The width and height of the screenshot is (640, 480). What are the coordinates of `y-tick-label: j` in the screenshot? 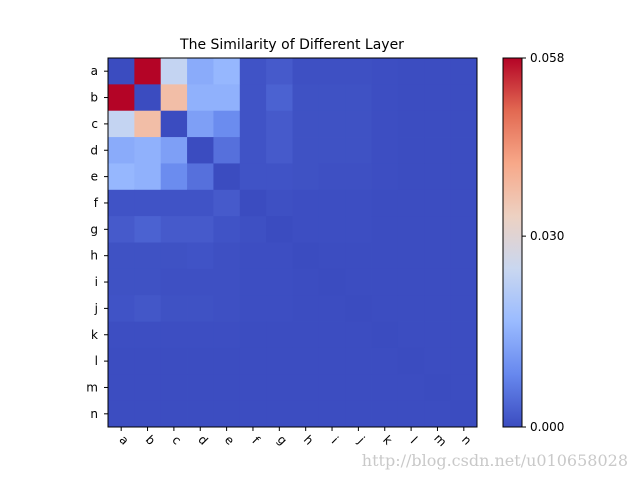 It's located at (96, 308).